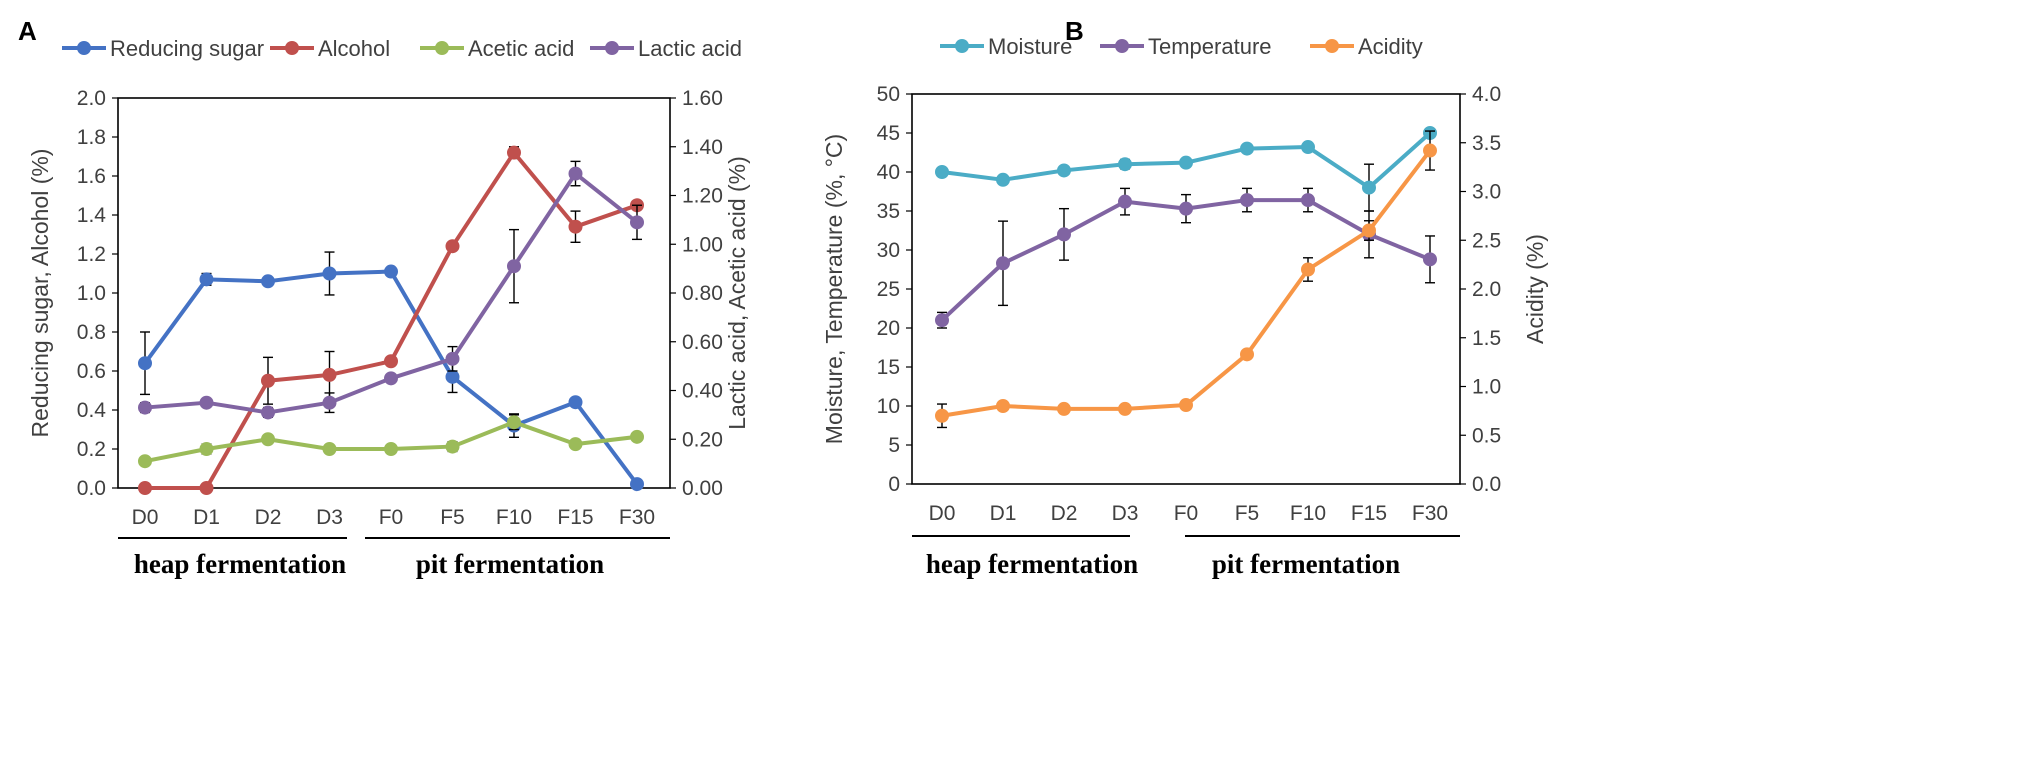 The height and width of the screenshot is (758, 2033). What do you see at coordinates (1486, 289) in the screenshot?
I see `y-right-tick-label: 2.0` at bounding box center [1486, 289].